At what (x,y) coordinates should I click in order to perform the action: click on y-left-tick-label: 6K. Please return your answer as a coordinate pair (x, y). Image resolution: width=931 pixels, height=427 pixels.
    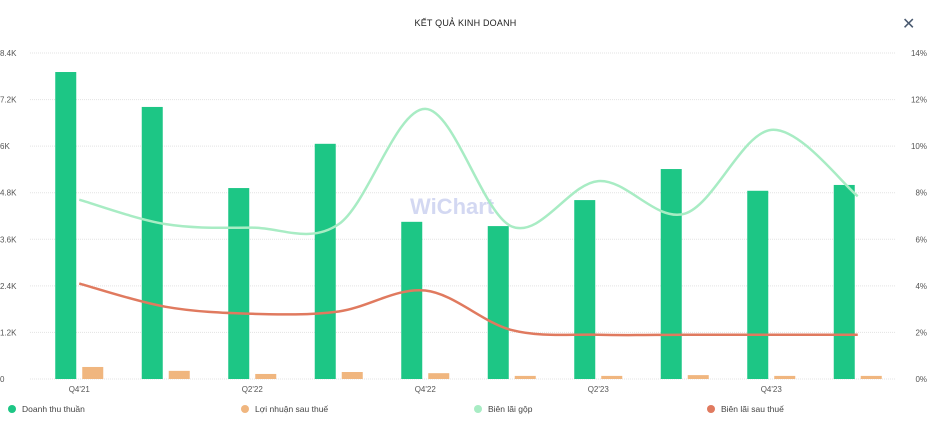
    Looking at the image, I should click on (5, 146).